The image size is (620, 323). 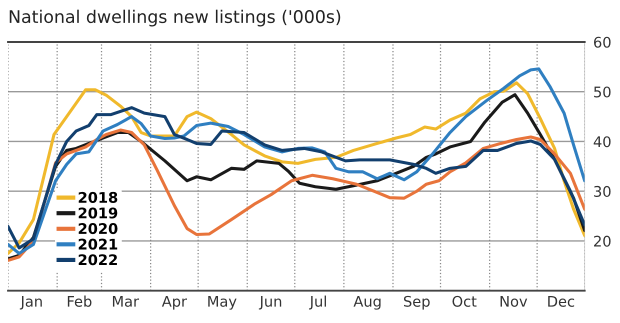 What do you see at coordinates (602, 42) in the screenshot?
I see `y-tick-label: 60` at bounding box center [602, 42].